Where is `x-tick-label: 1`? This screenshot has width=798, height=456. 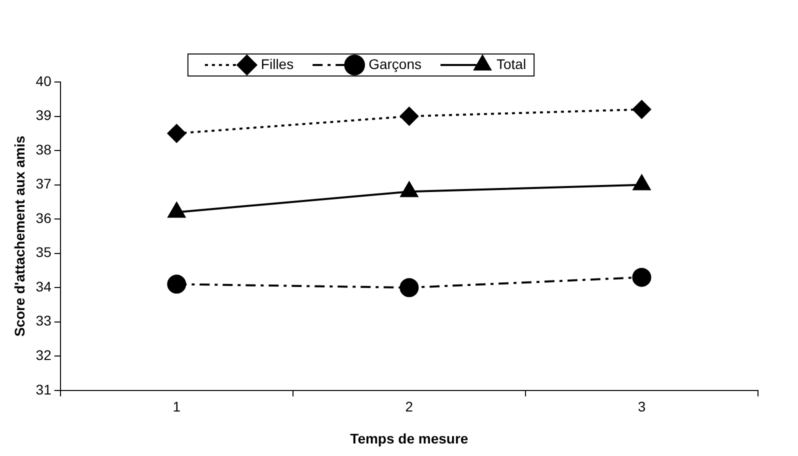
x-tick-label: 1 is located at coordinates (176, 406).